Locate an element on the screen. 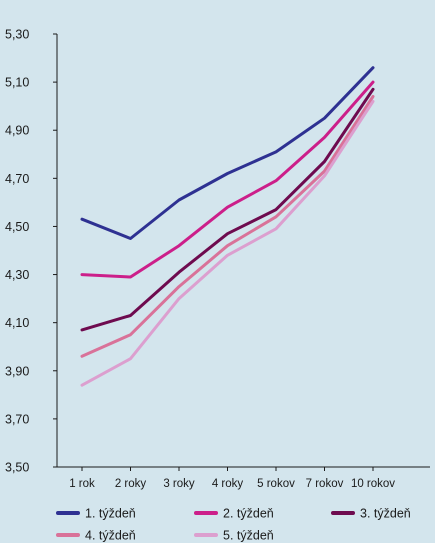 The width and height of the screenshot is (435, 543). legend-label: 1. týždeň is located at coordinates (110, 514).